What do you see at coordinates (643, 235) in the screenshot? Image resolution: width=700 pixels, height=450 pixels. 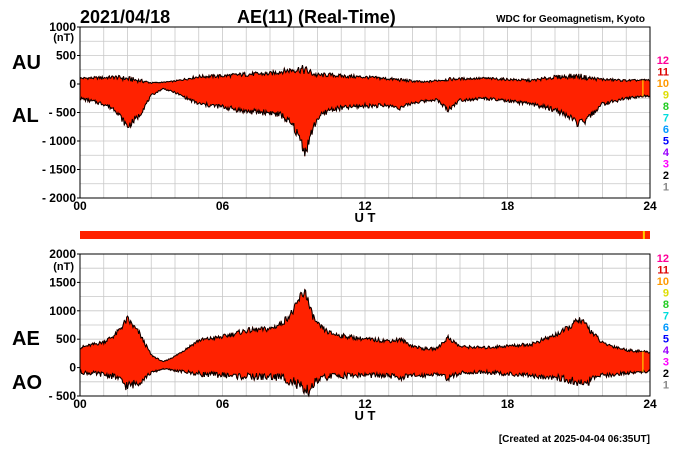 I see `station-availability-marker` at bounding box center [643, 235].